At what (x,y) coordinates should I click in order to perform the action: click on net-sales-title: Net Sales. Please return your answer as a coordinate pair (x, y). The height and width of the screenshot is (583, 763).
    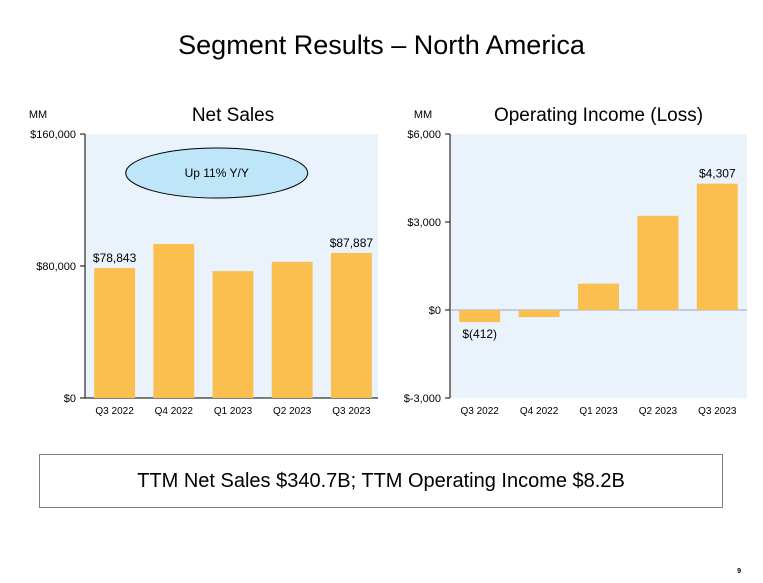
    Looking at the image, I should click on (233, 115).